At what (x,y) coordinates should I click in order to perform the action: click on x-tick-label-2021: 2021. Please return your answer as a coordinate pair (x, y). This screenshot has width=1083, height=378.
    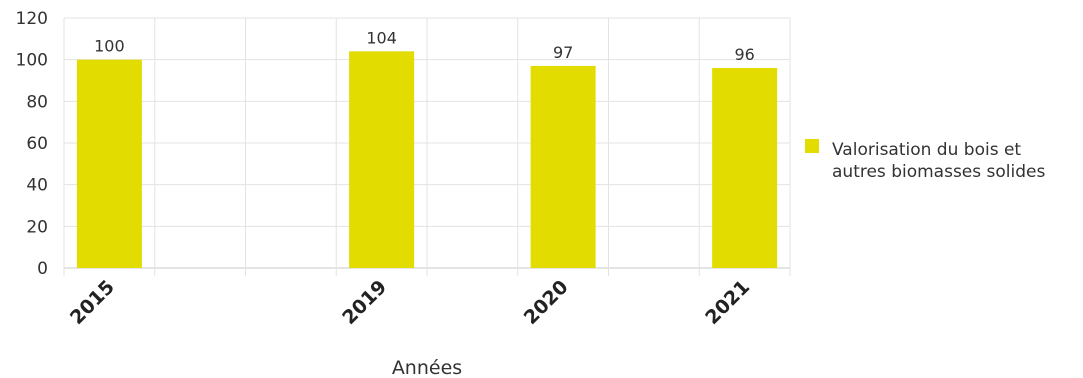
    Looking at the image, I should click on (727, 302).